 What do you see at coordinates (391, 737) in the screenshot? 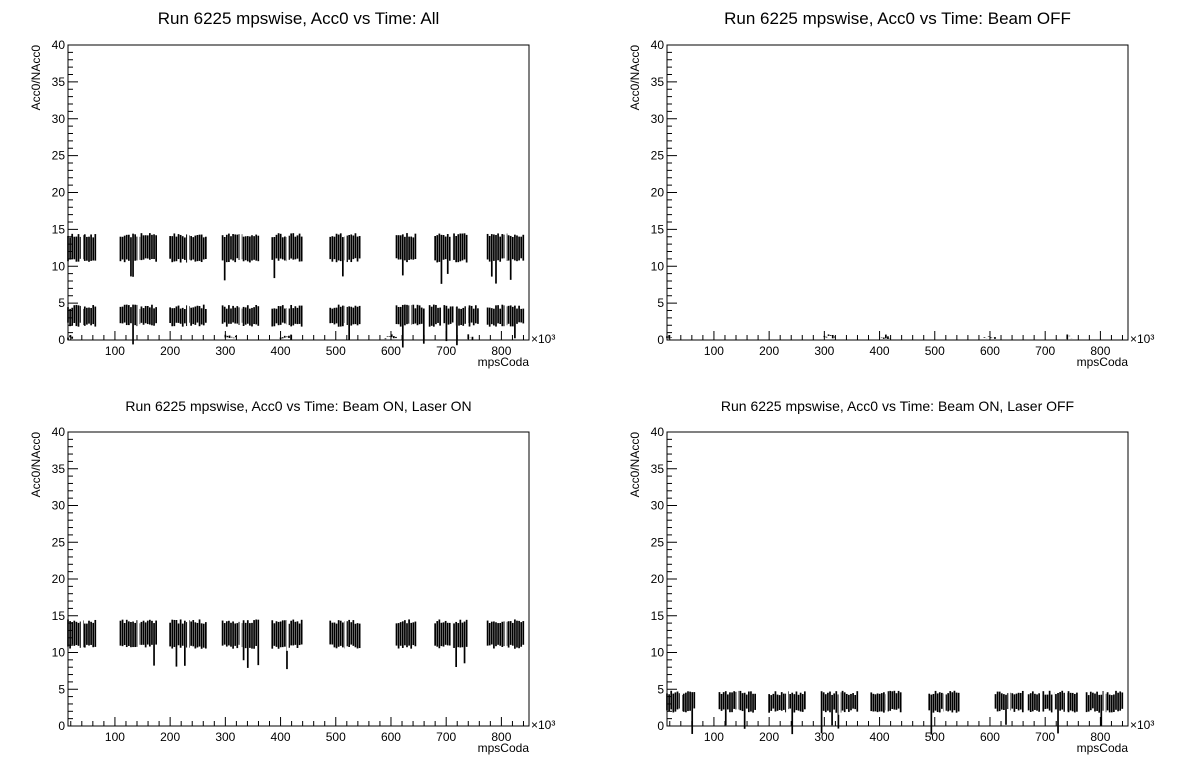
I see `x-tick-label: 600` at bounding box center [391, 737].